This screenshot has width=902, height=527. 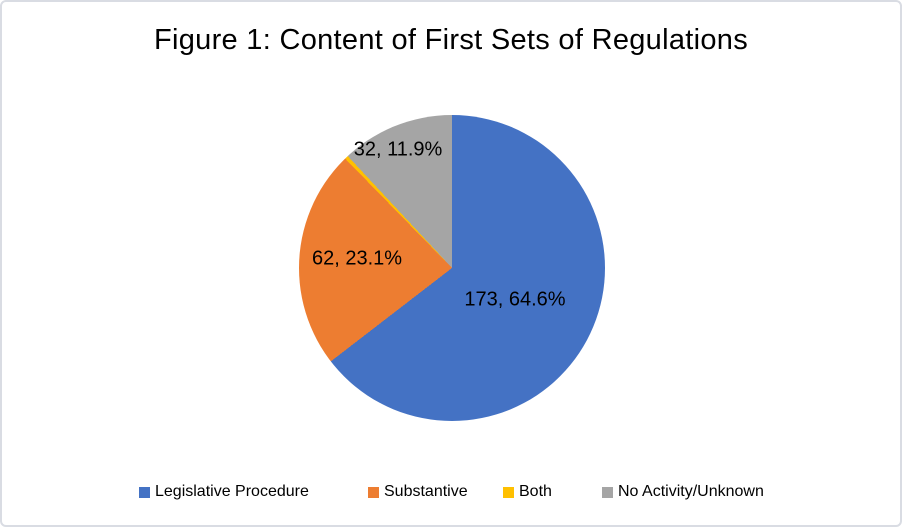 I want to click on legend-item-both: Both, so click(x=527, y=492).